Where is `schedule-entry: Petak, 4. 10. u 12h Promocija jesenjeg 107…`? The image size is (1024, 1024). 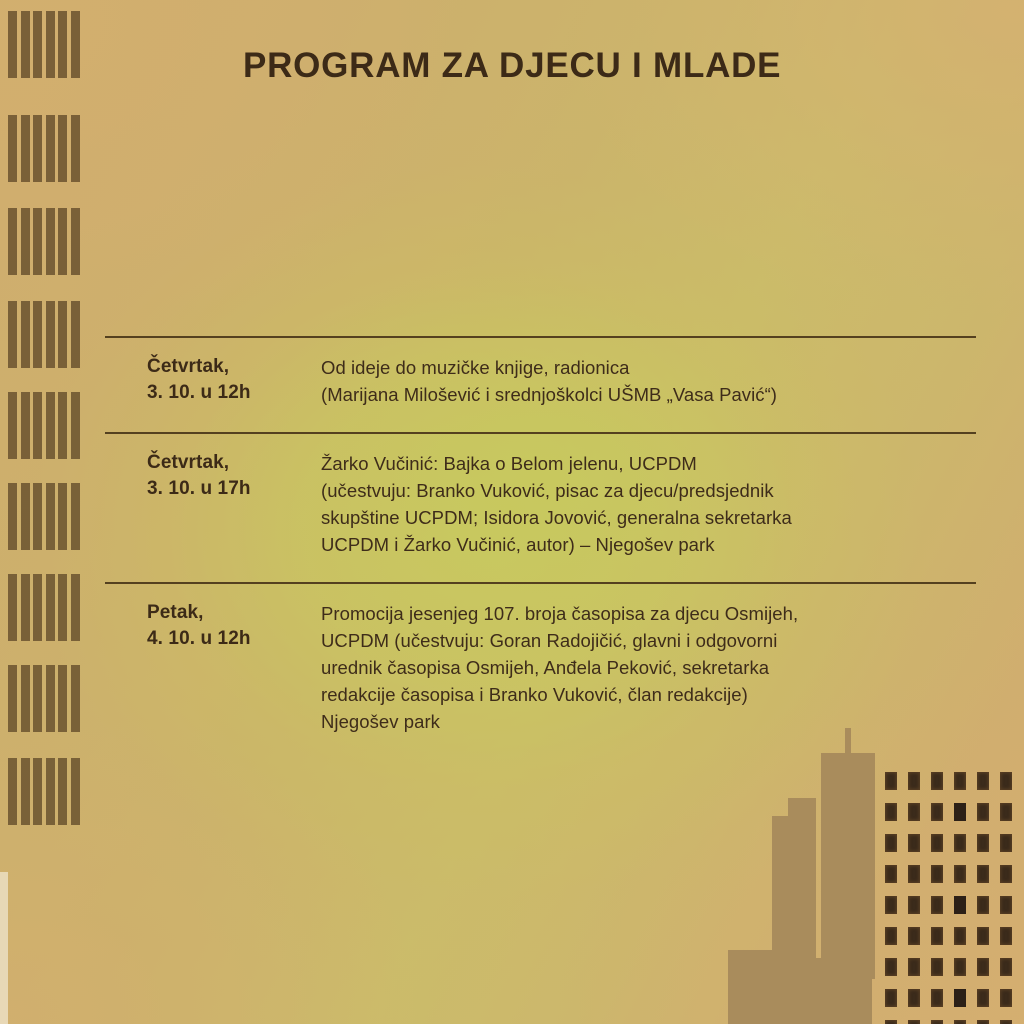 schedule-entry: Petak, 4. 10. u 12h Promocija jesenjeg 107… is located at coordinates (540, 670).